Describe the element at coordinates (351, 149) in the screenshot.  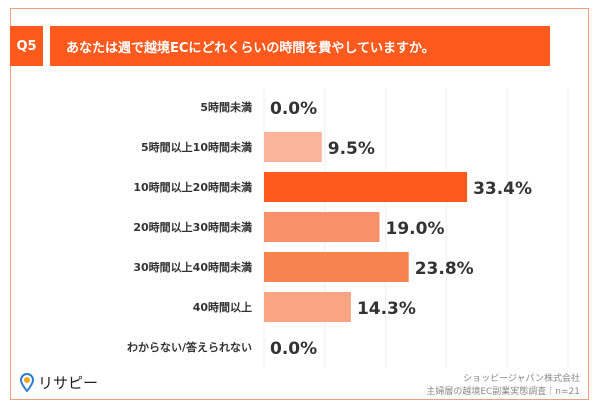
I see `value-label: 9.5%` at that location.